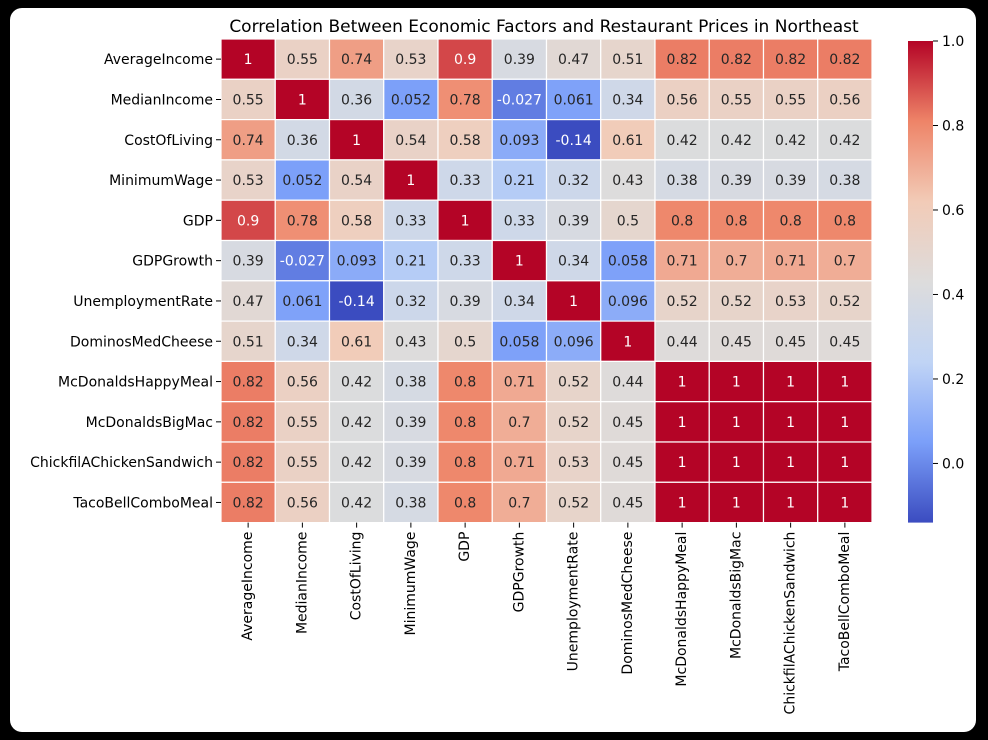  What do you see at coordinates (845, 602) in the screenshot?
I see `column-label: TacoBellComboMeal` at bounding box center [845, 602].